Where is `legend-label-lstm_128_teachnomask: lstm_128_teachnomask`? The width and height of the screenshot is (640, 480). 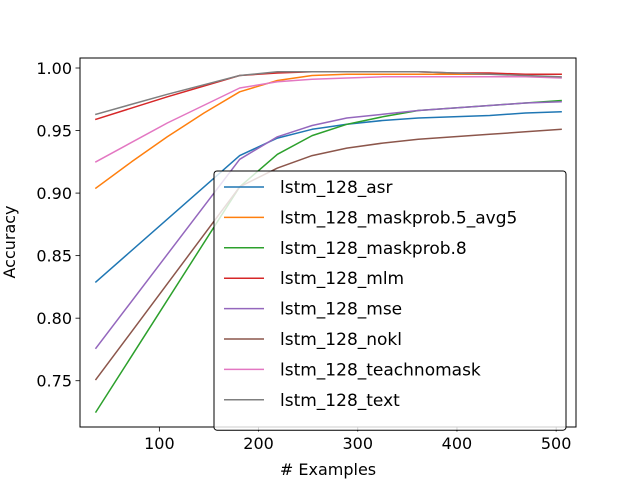 legend-label-lstm_128_teachnomask: lstm_128_teachnomask is located at coordinates (380, 370).